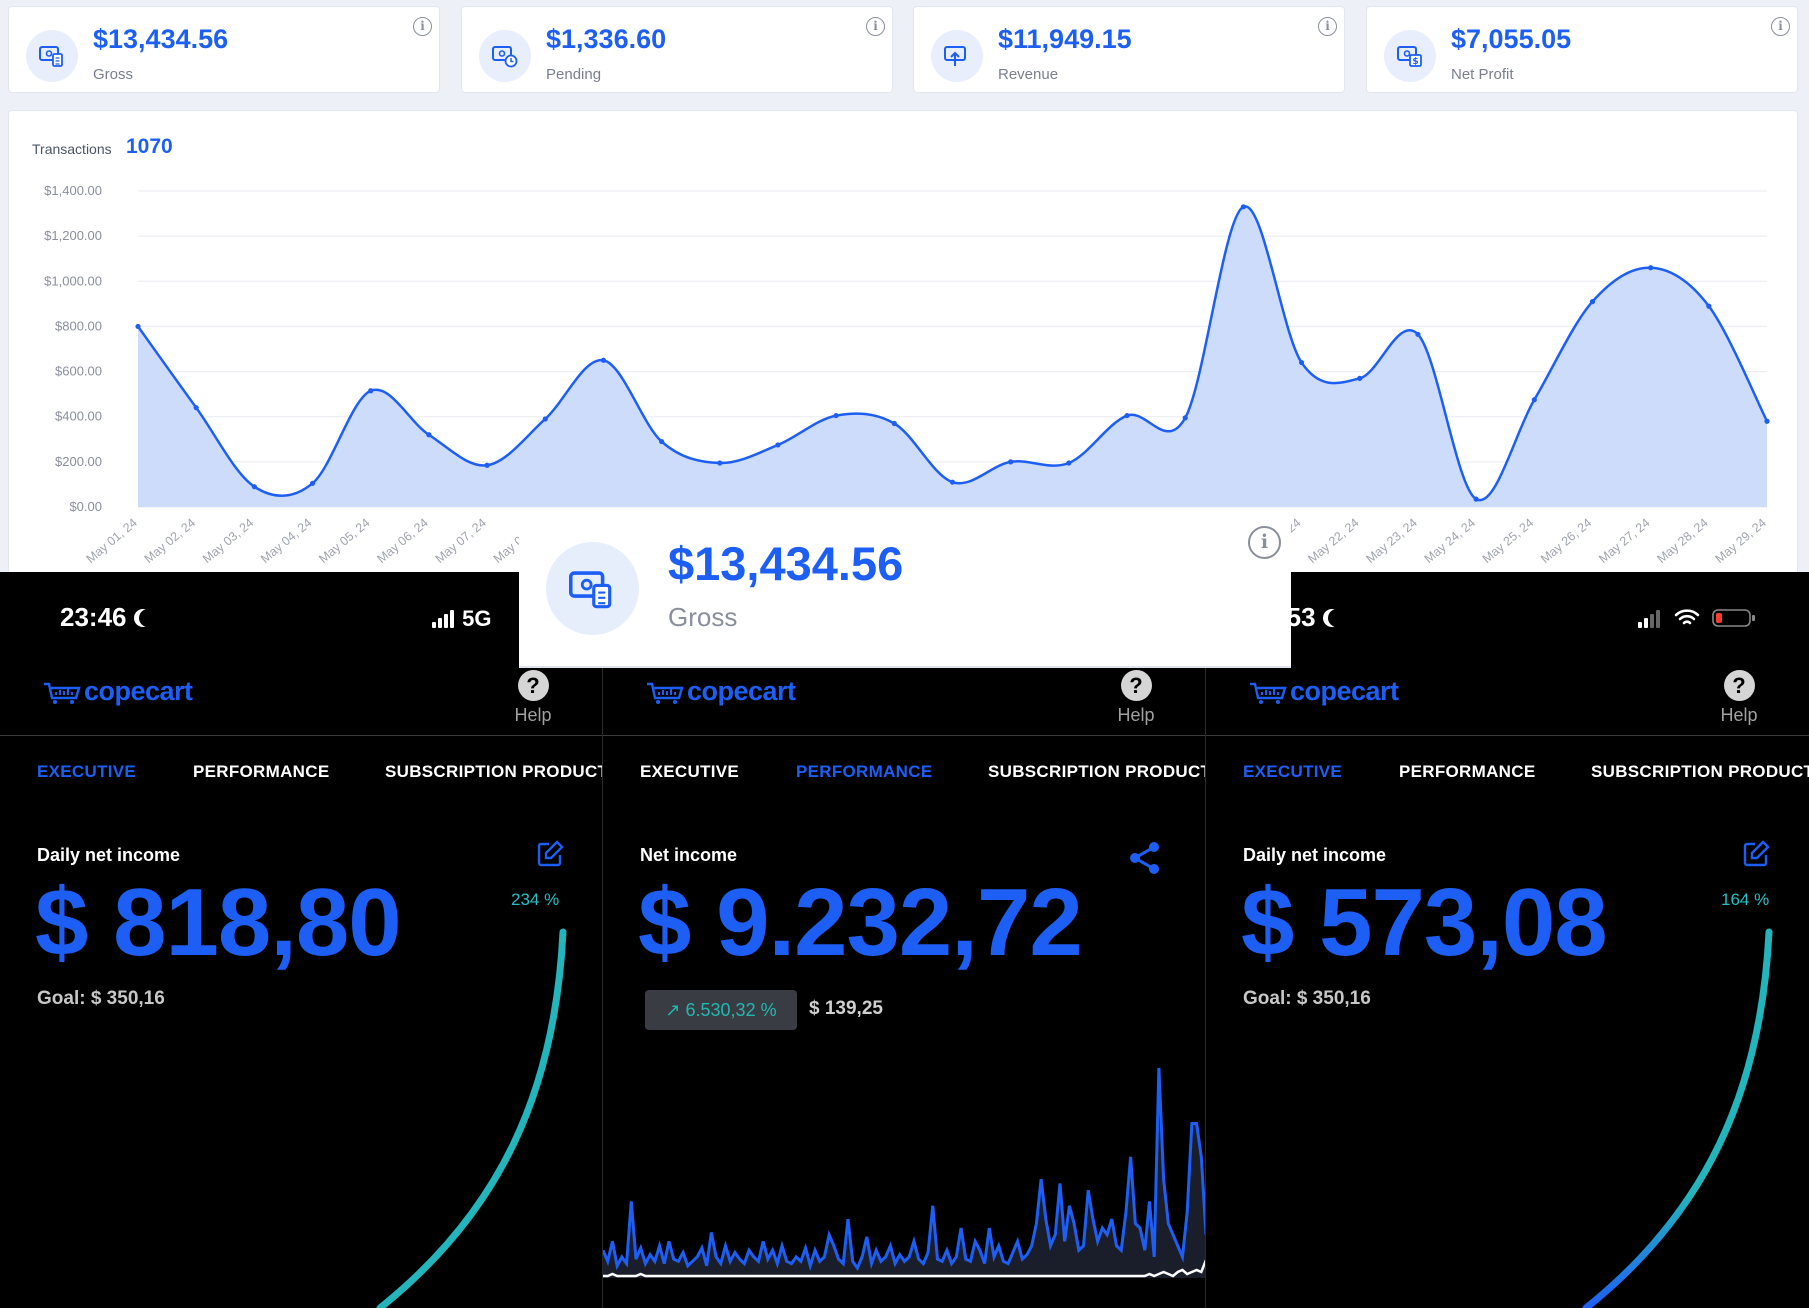  What do you see at coordinates (78, 461) in the screenshot?
I see `y-tick-label: $200.00` at bounding box center [78, 461].